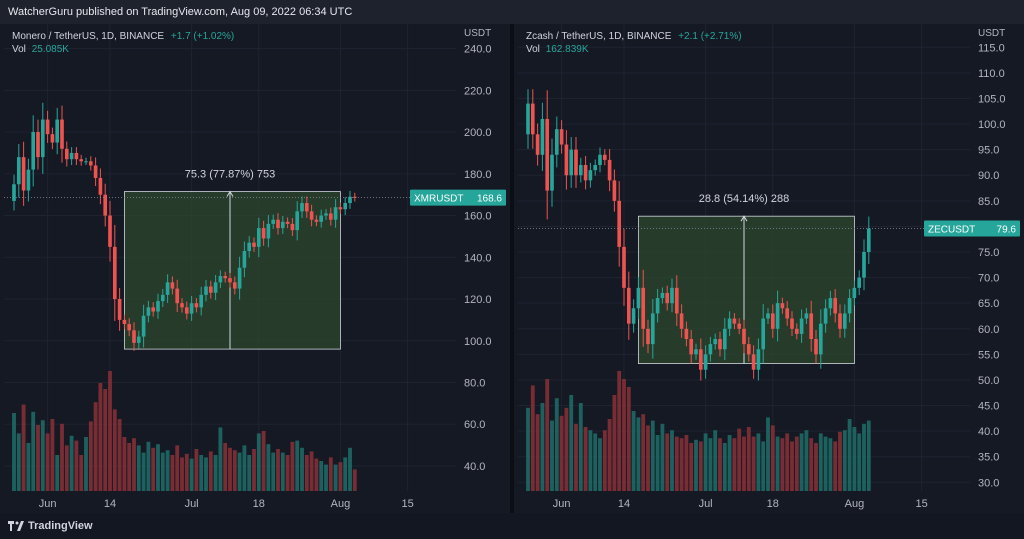 This screenshot has height=539, width=1024. I want to click on y-tick-label: 70.0, so click(988, 279).